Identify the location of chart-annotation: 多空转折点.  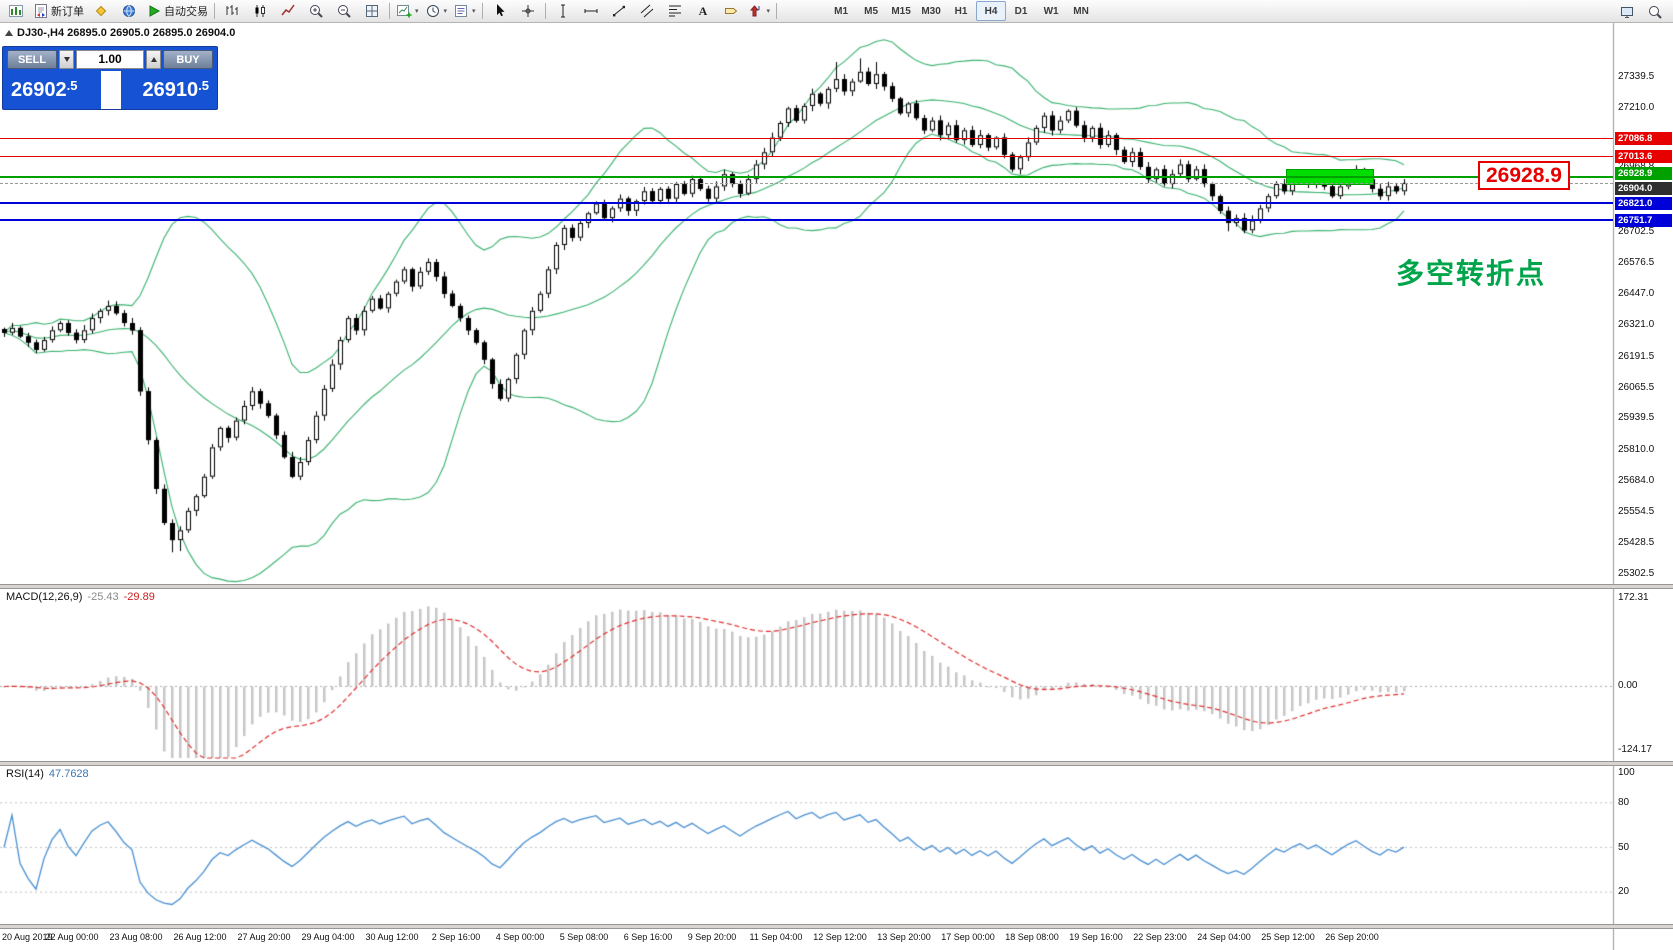
(1471, 273).